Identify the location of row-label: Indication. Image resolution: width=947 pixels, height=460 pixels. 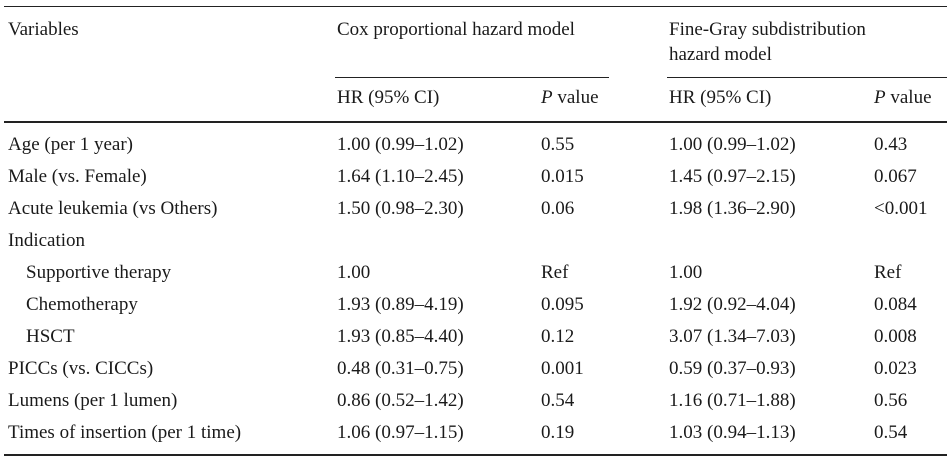
(47, 240).